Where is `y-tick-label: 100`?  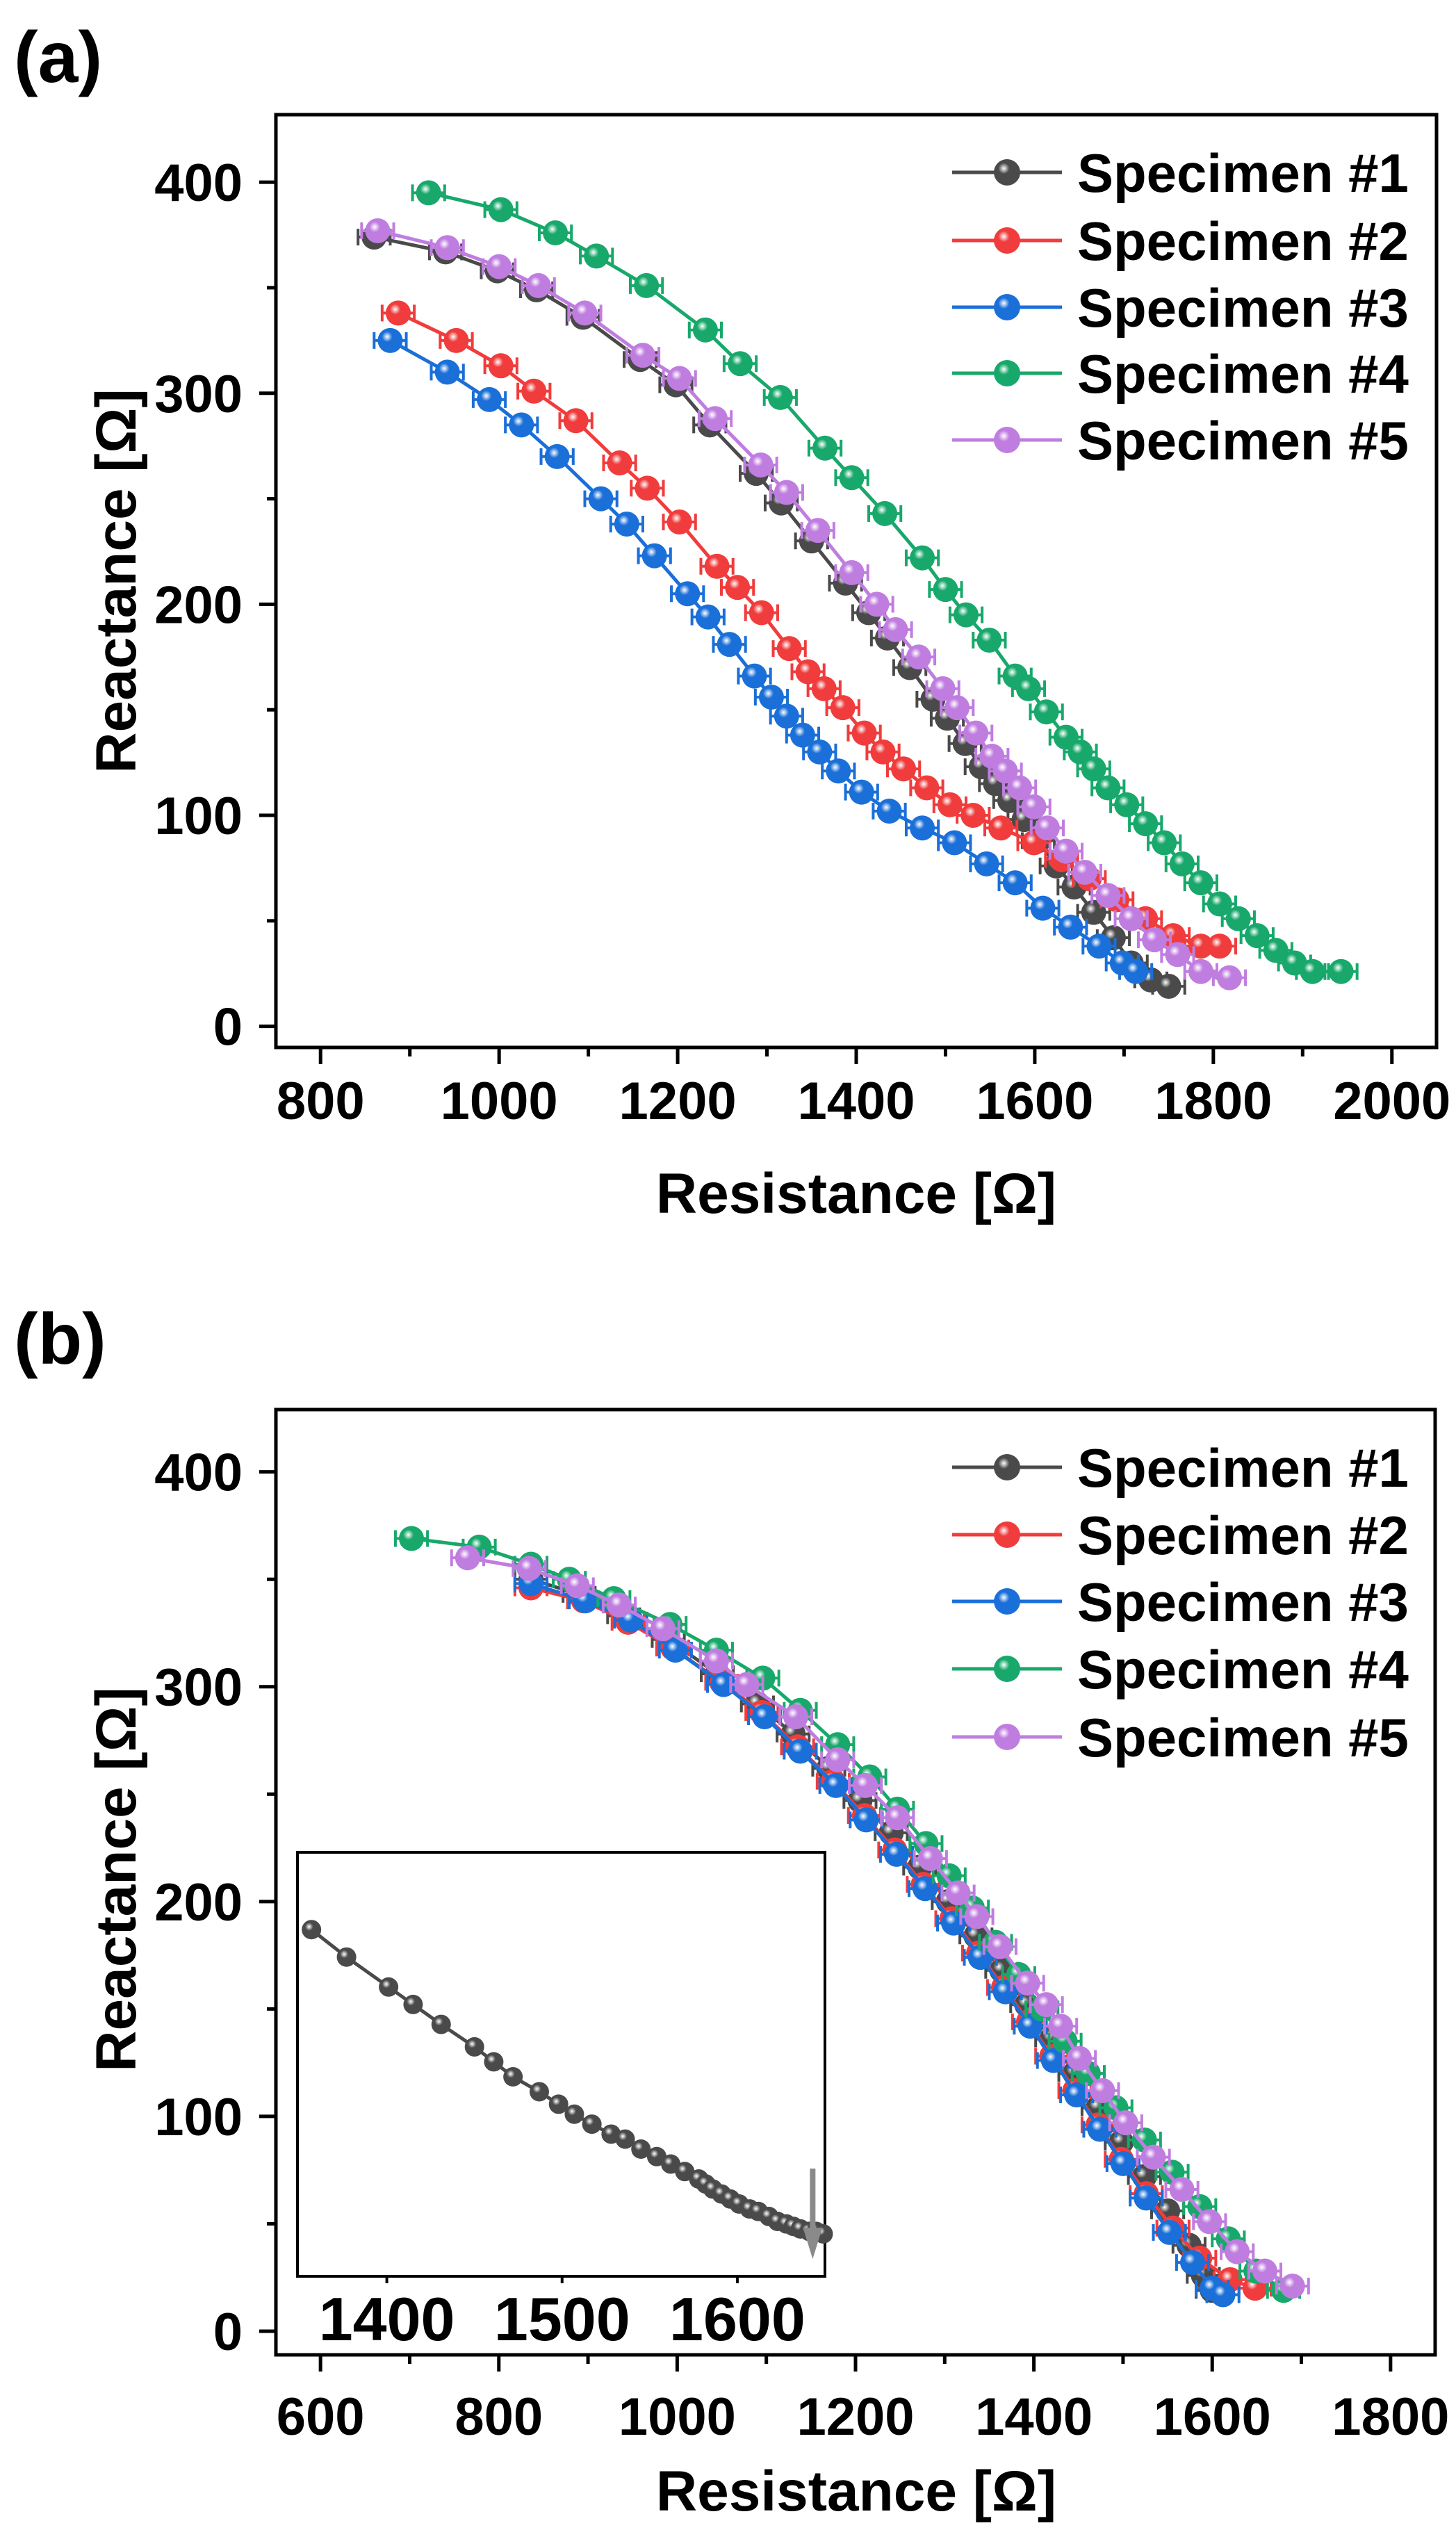
y-tick-label: 100 is located at coordinates (198, 816).